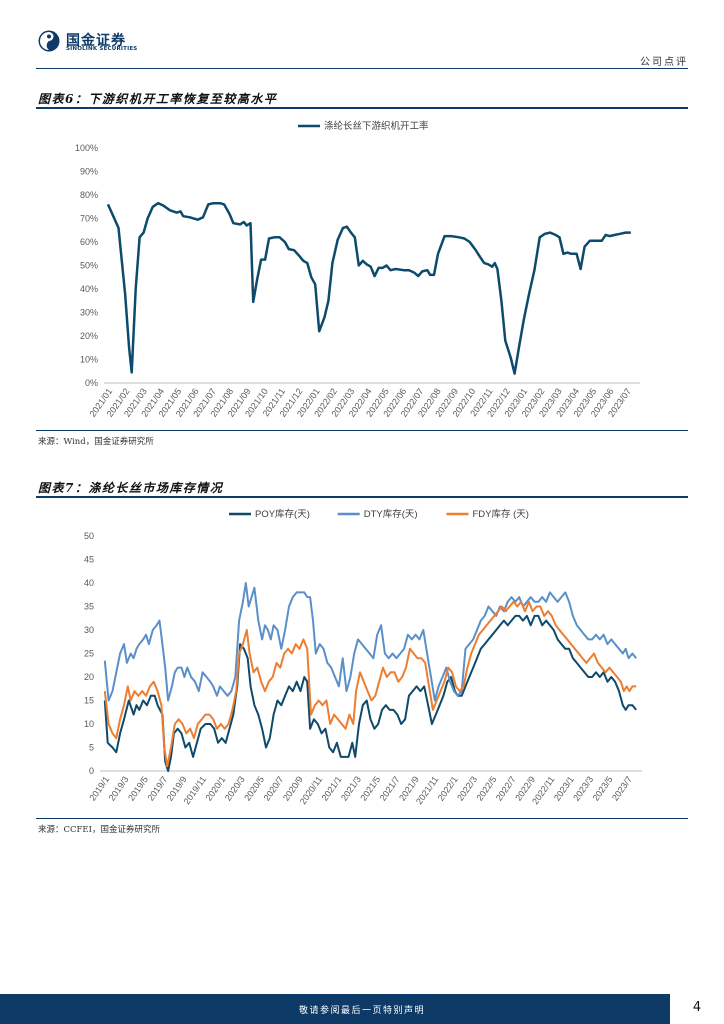 This screenshot has height=1024, width=724. What do you see at coordinates (362, 497) in the screenshot?
I see `figure7-top-rule` at bounding box center [362, 497].